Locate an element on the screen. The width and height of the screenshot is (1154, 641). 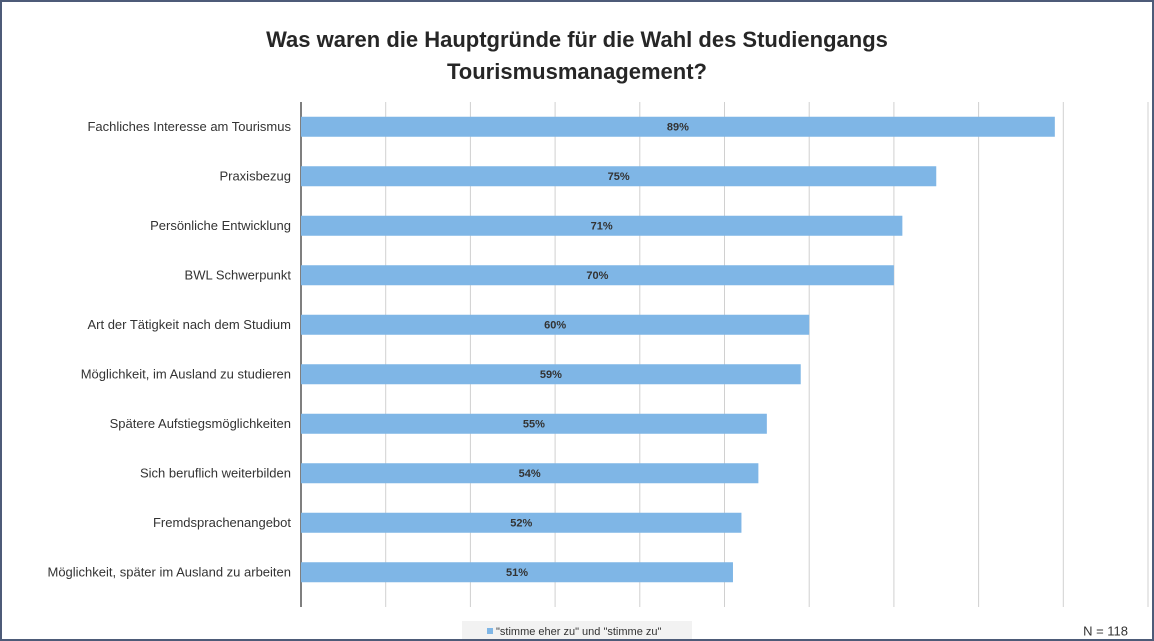
data-label: 70% is located at coordinates (597, 276).